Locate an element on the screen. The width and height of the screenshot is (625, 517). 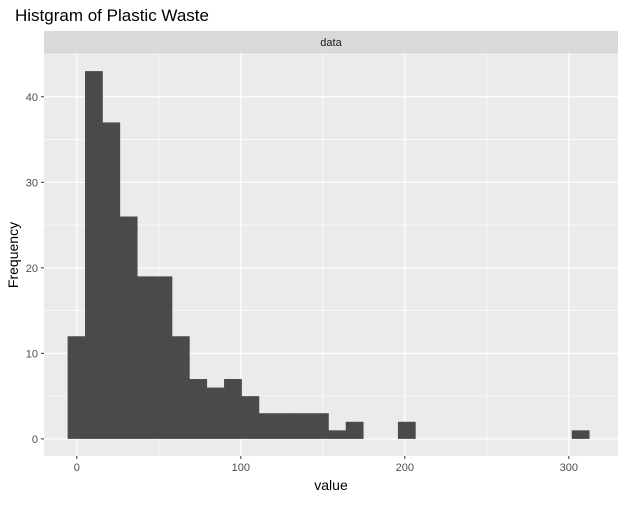
y-tick-label: 10 is located at coordinates (32, 354).